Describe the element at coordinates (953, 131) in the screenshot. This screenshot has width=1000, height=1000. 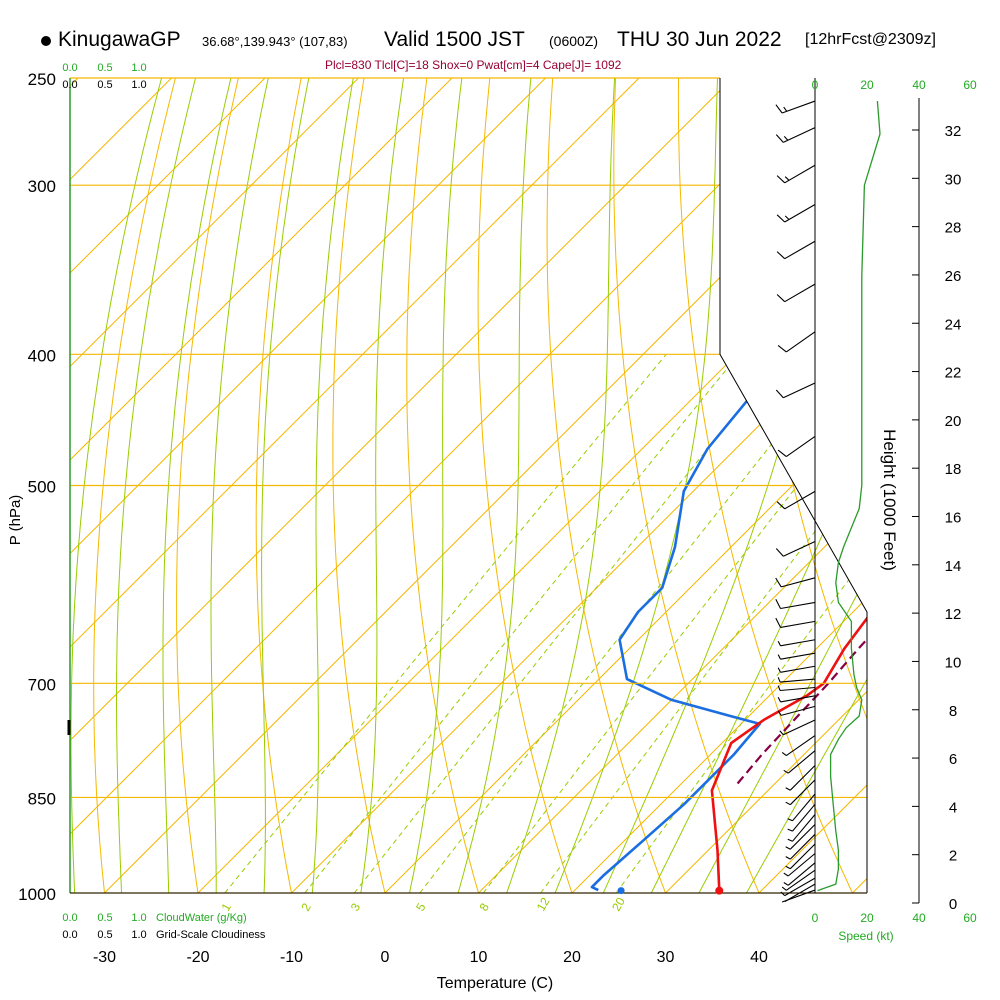
I see `height-tick-label: 32` at that location.